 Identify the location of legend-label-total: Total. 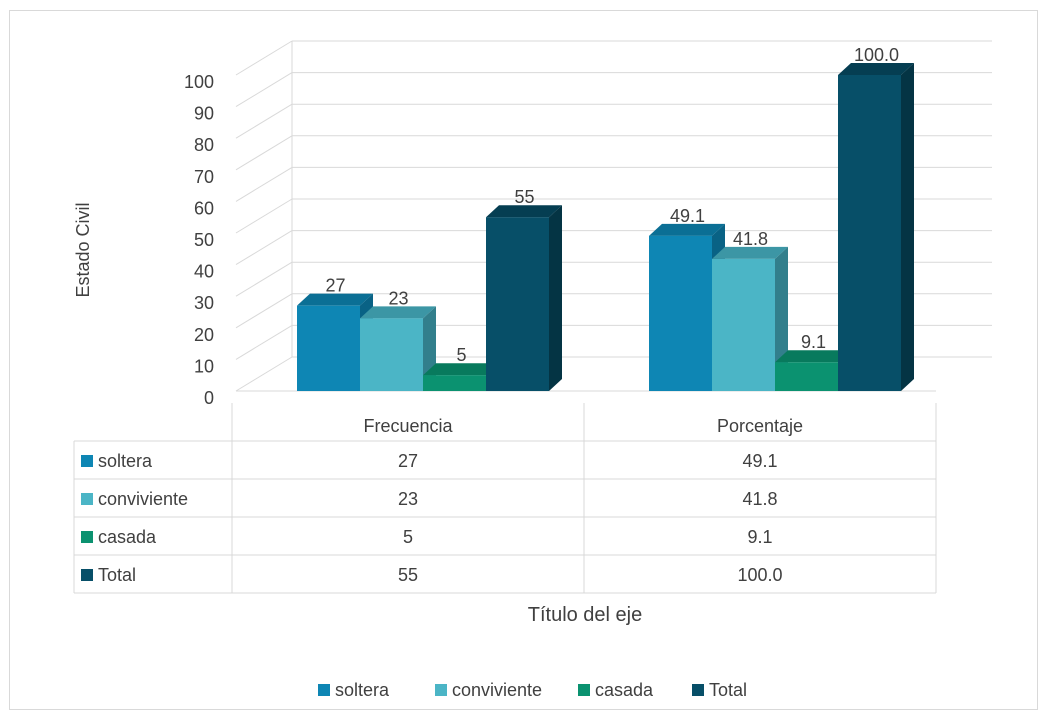
(728, 690).